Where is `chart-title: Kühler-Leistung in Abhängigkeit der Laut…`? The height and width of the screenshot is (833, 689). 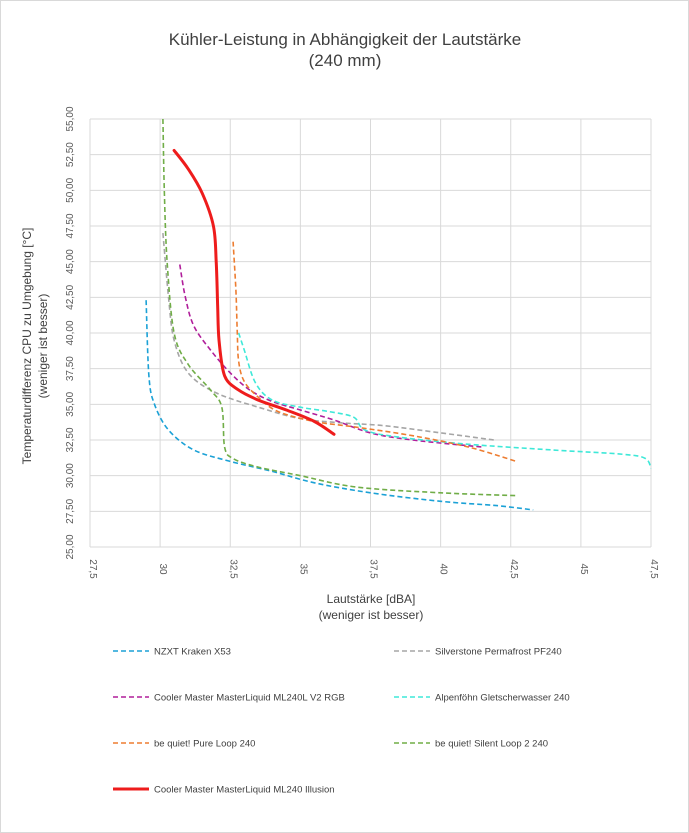
chart-title: Kühler-Leistung in Abhängigkeit der Laut… is located at coordinates (345, 39).